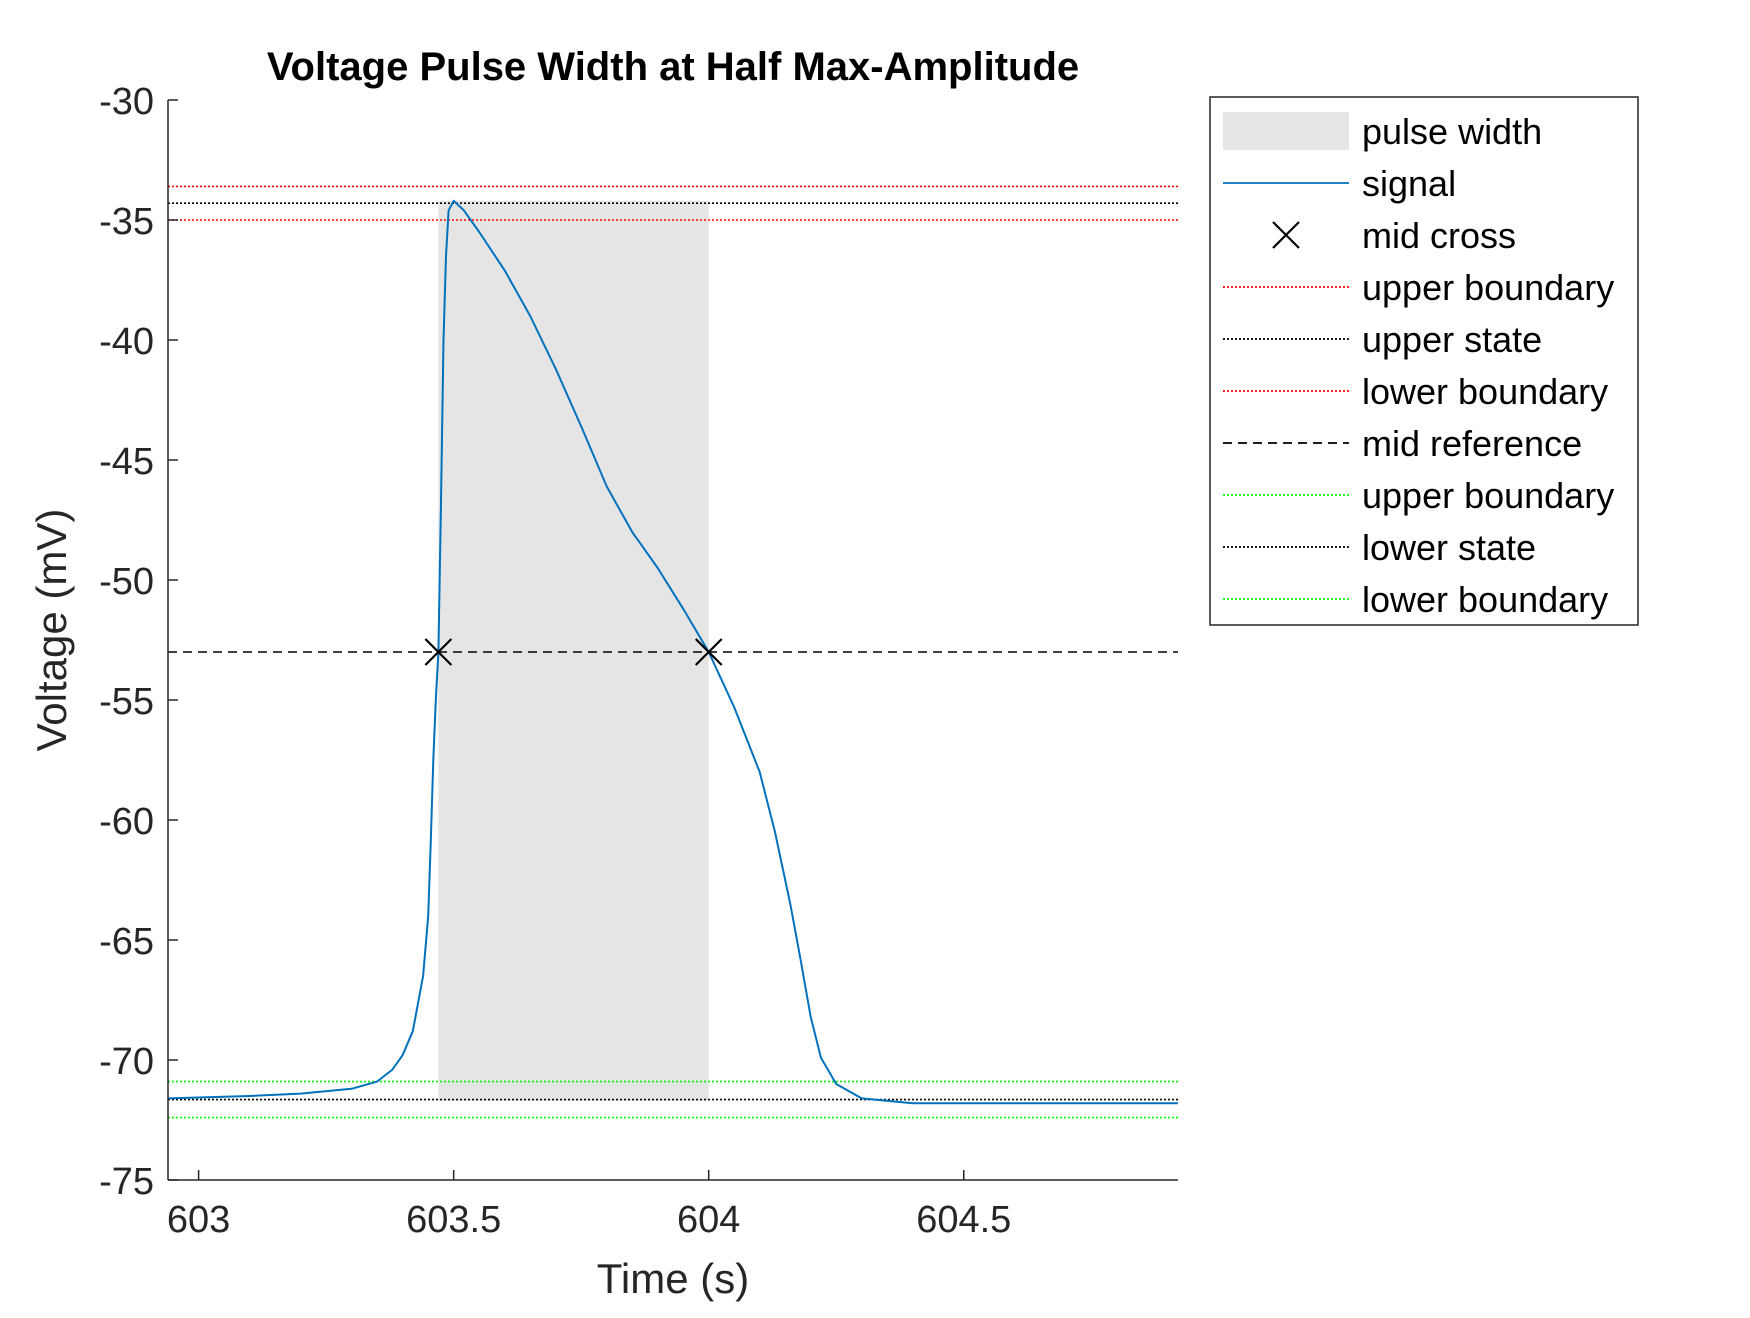 The image size is (1750, 1318). Describe the element at coordinates (126, 822) in the screenshot. I see `y-tick-label: -60` at that location.